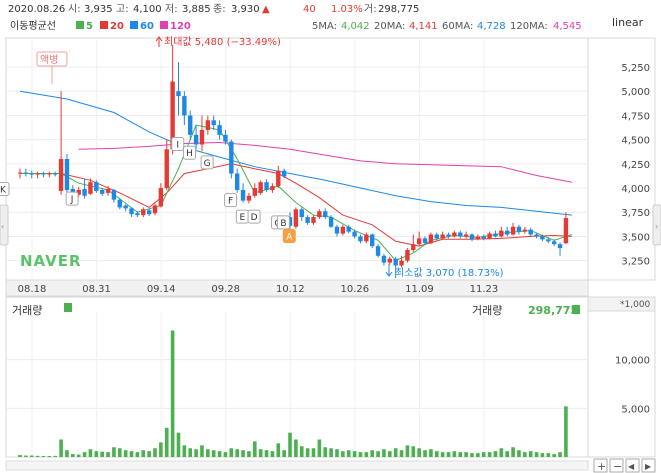 The height and width of the screenshot is (473, 661). Describe the element at coordinates (177, 145) in the screenshot. I see `event-marker-label: I` at that location.